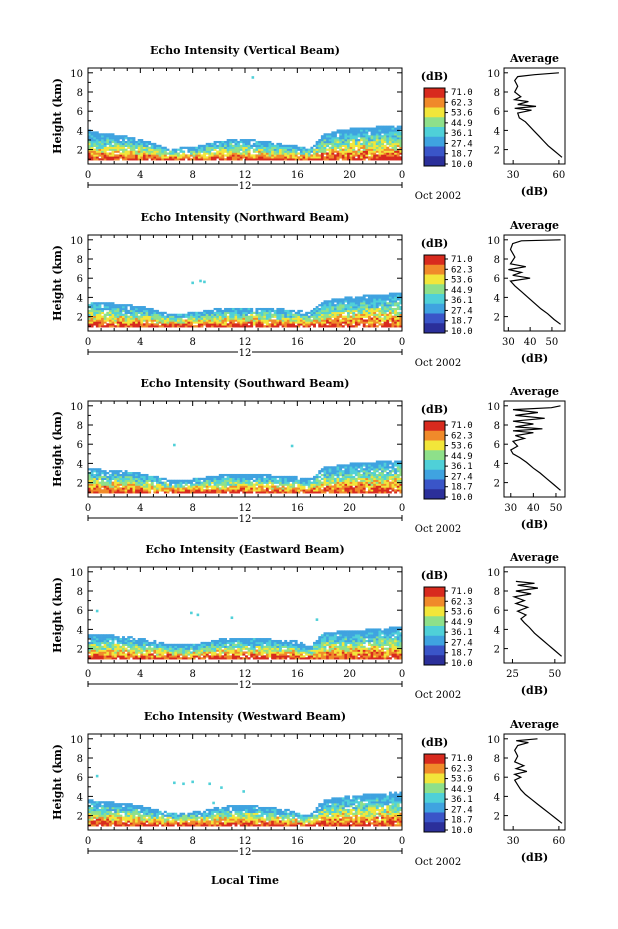 This screenshot has width=618, height=929. I want to click on colorbar-frame, so click(434, 460).